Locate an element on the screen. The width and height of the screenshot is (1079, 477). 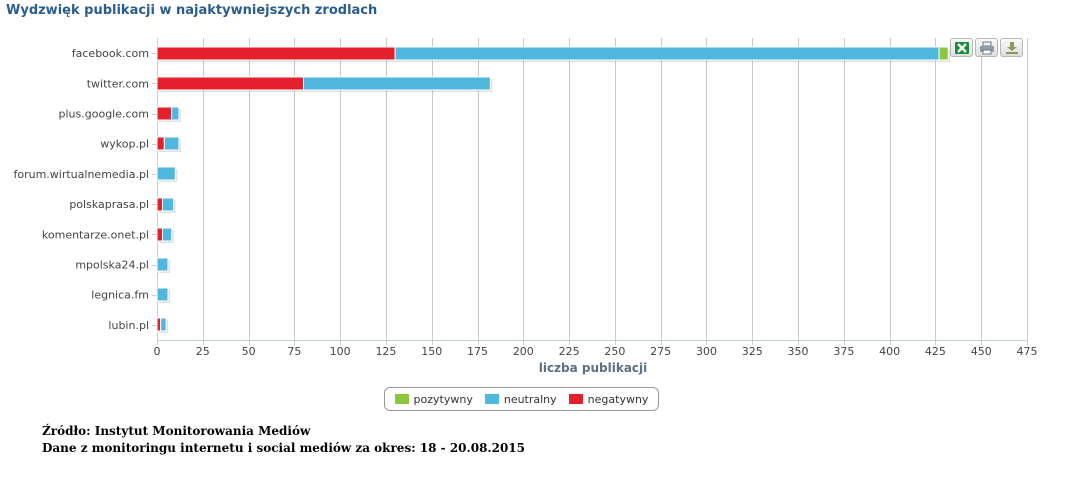
category-label: forum.wirtualnemedia.pl is located at coordinates (81, 174).